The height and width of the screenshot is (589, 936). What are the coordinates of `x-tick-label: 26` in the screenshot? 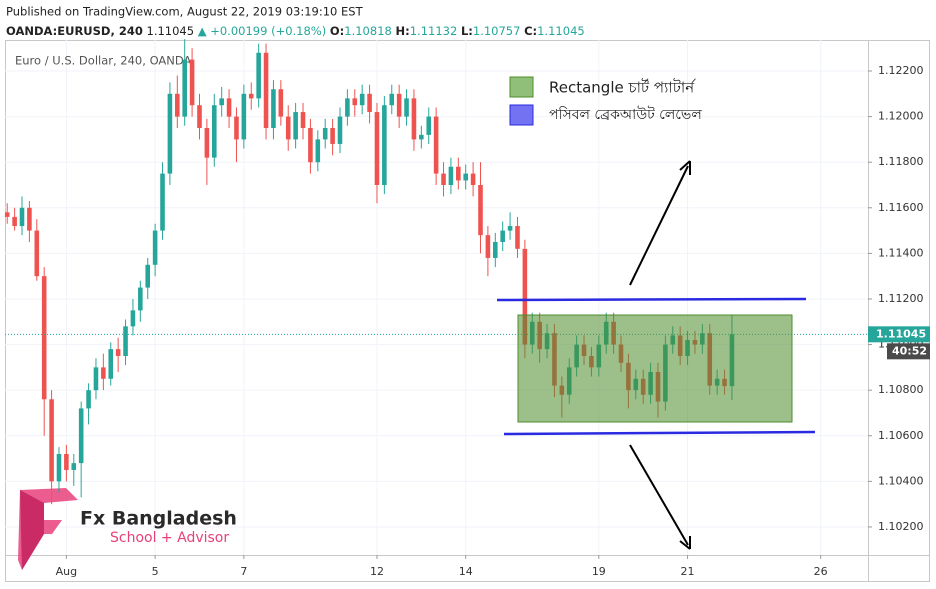 It's located at (821, 571).